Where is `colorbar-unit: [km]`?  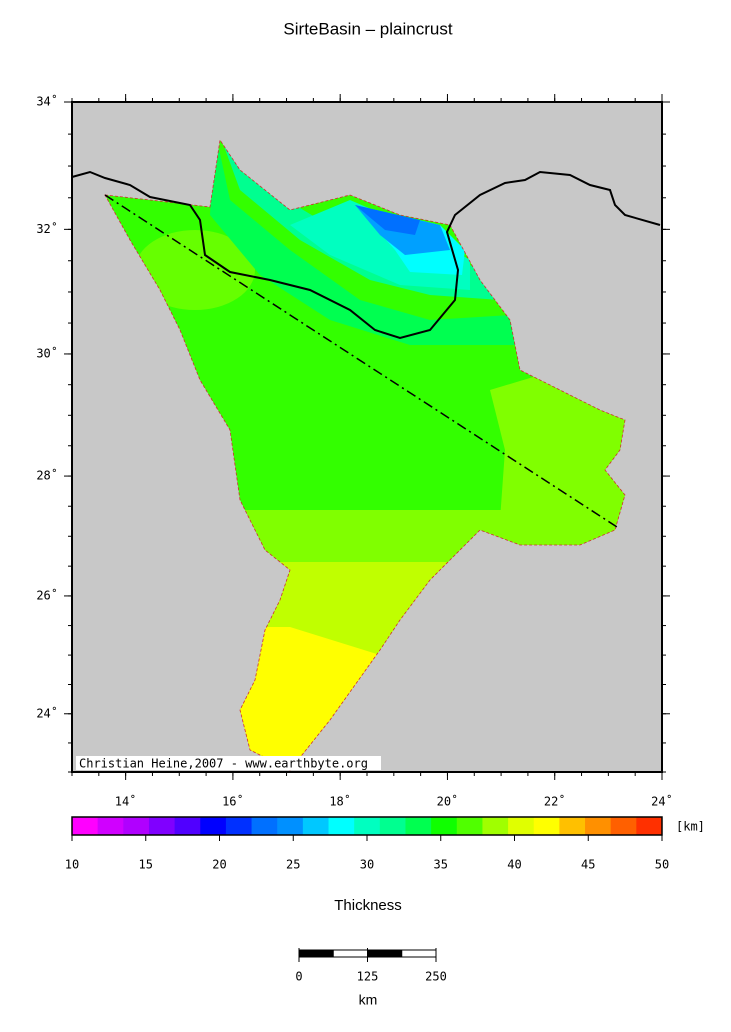 colorbar-unit: [km] is located at coordinates (690, 827).